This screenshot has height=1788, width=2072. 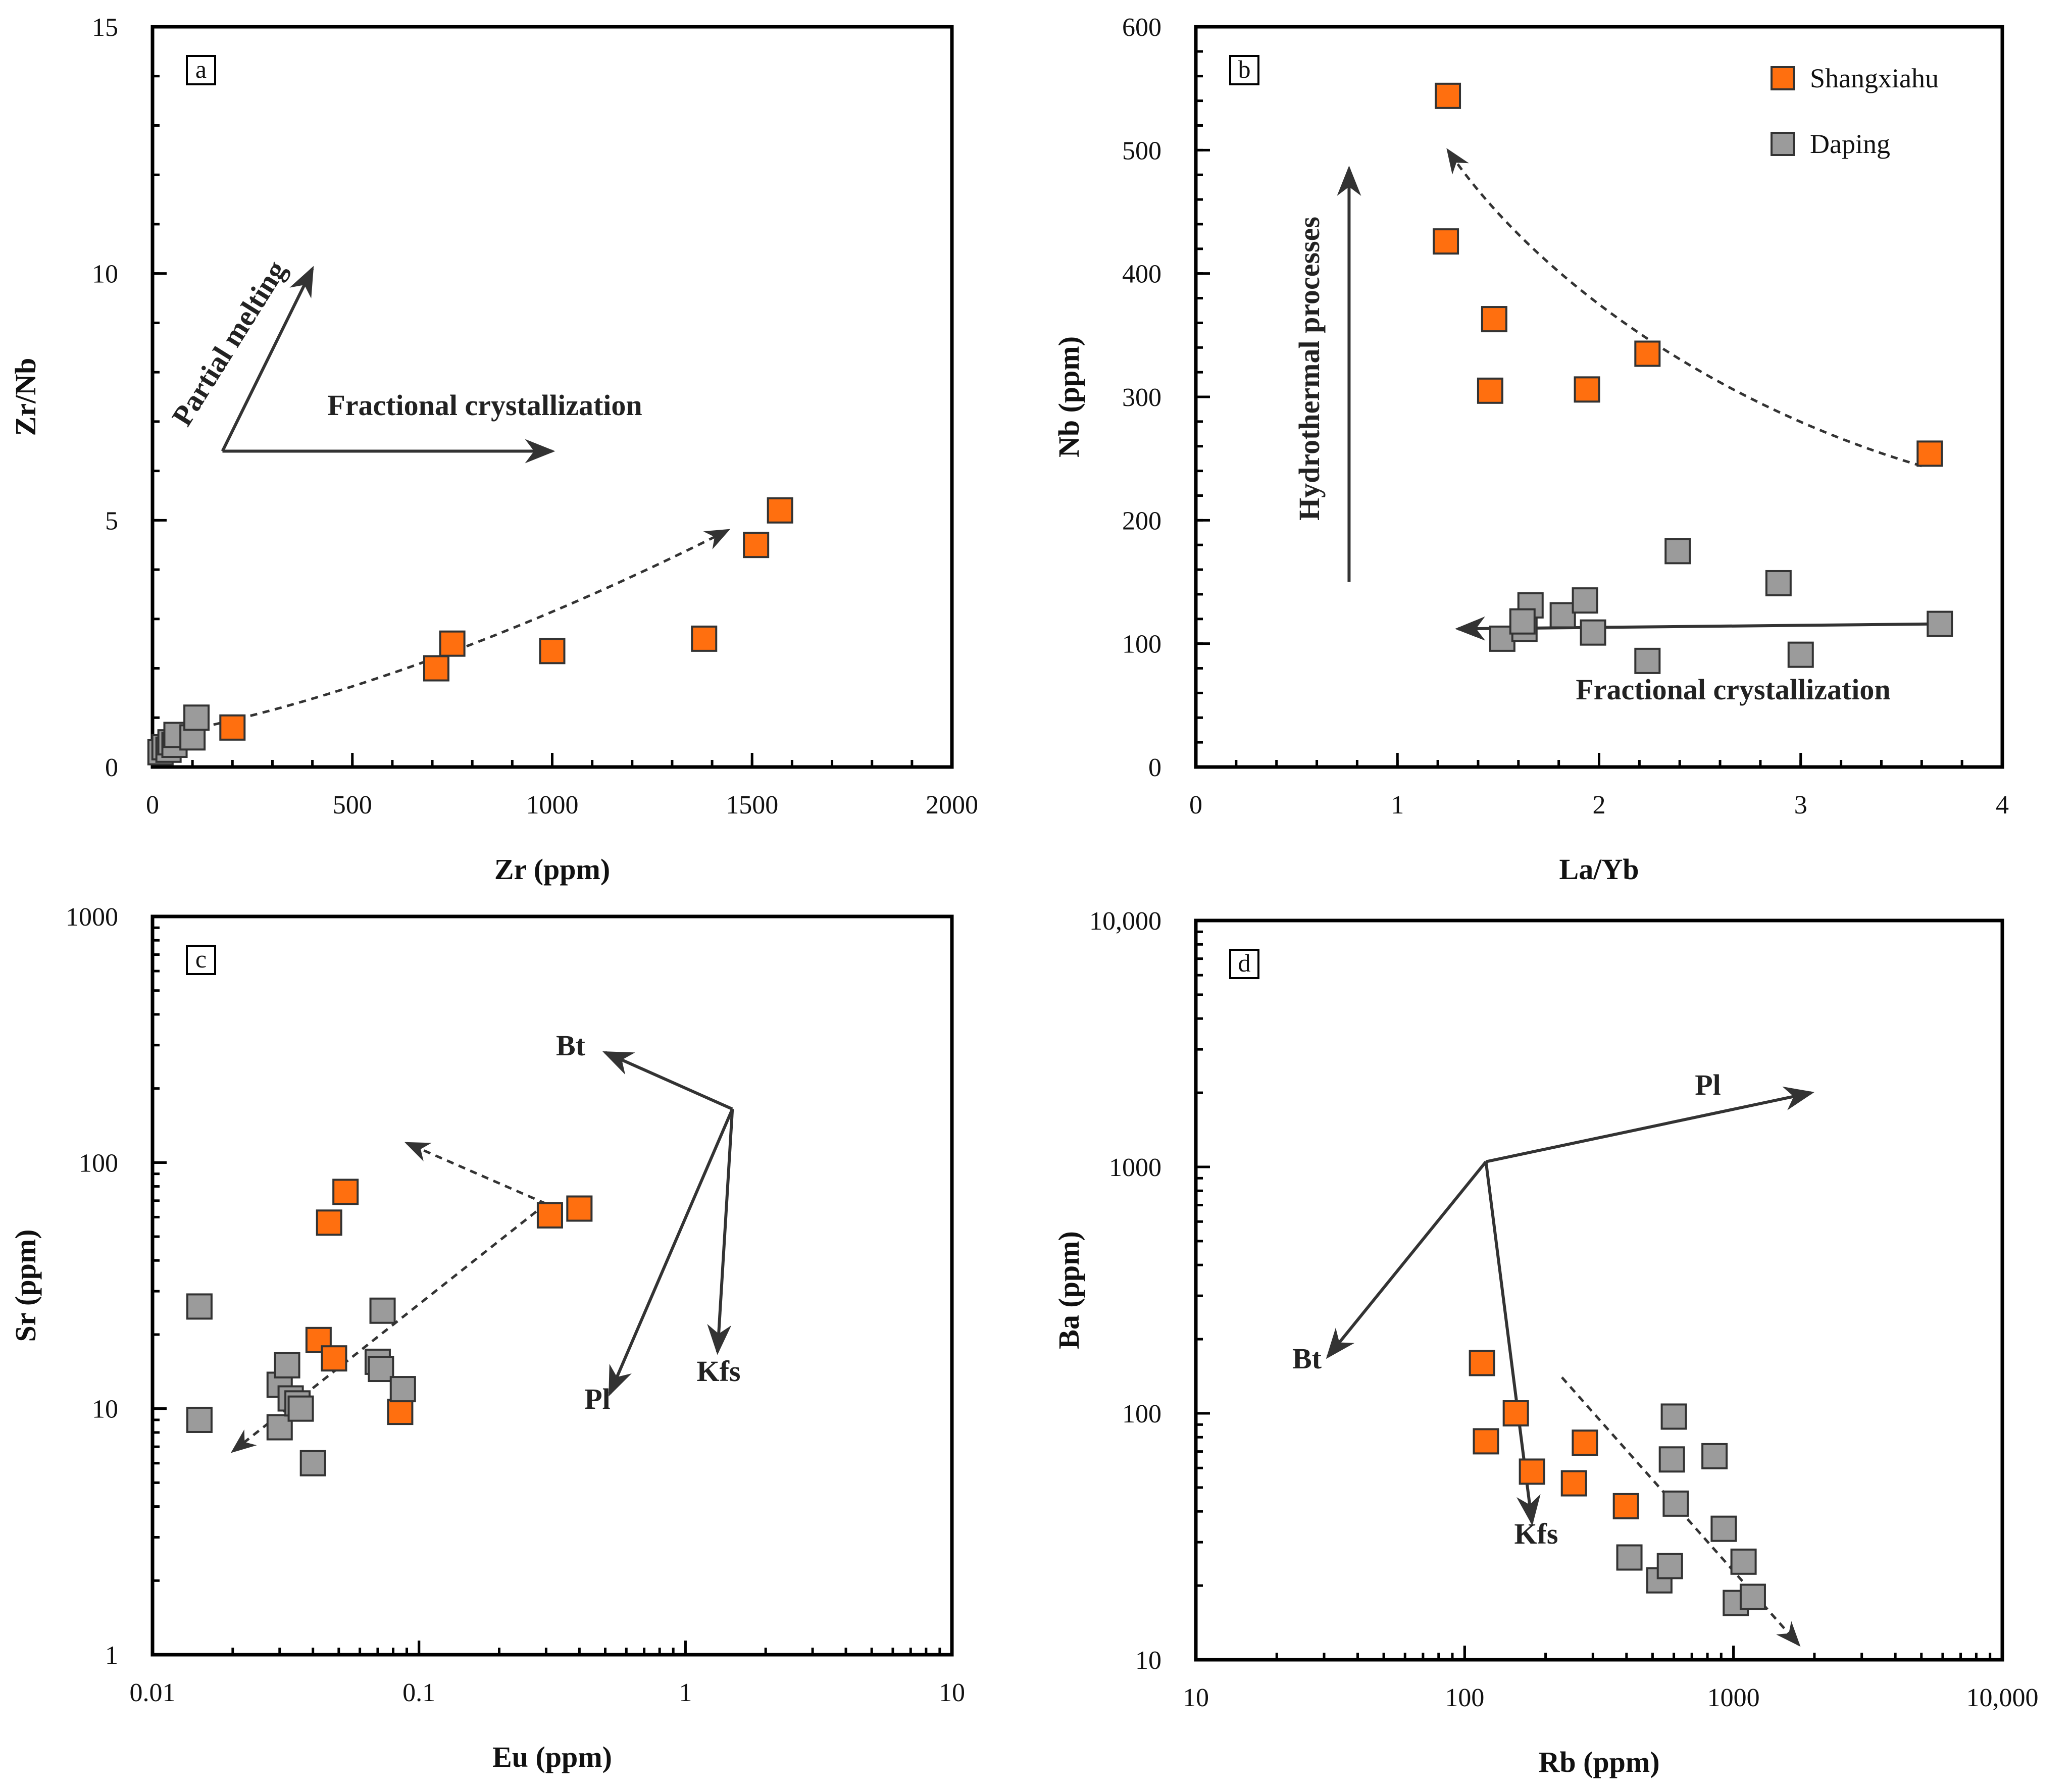 What do you see at coordinates (1536, 1533) in the screenshot?
I see `annotation-label: Kfs` at bounding box center [1536, 1533].